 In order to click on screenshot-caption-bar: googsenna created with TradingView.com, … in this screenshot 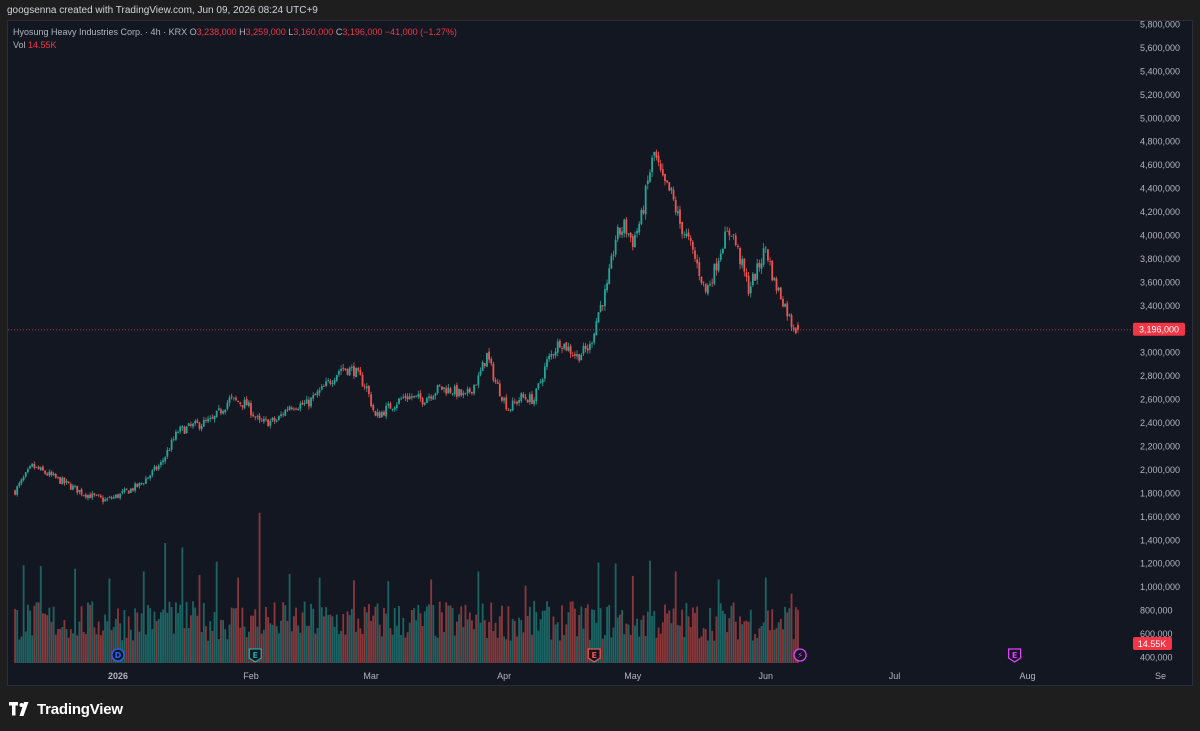, I will do `click(600, 10)`.